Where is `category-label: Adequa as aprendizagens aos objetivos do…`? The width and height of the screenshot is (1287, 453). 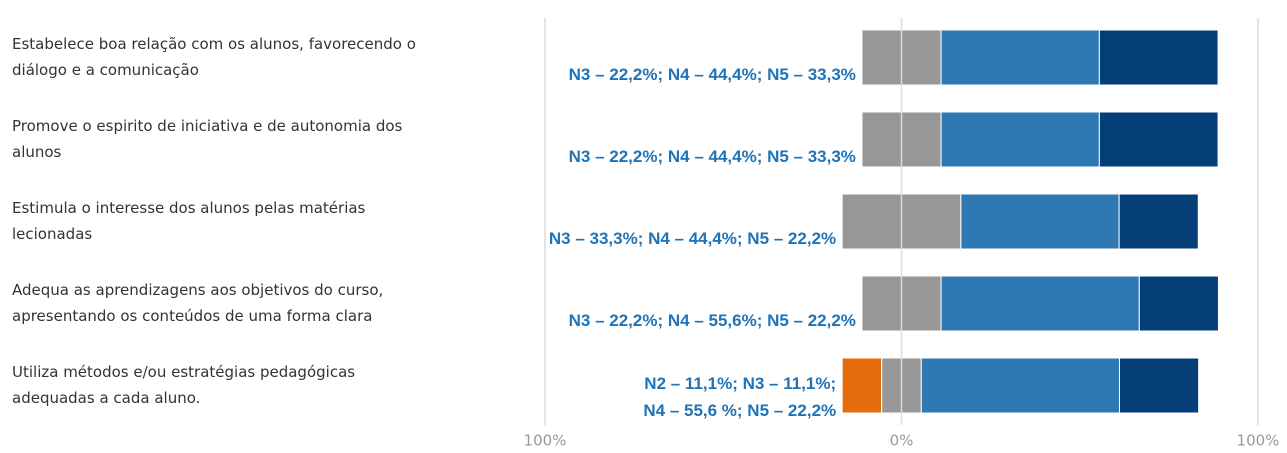
category-label: Adequa as aprendizagens aos objetivos do… is located at coordinates (197, 290).